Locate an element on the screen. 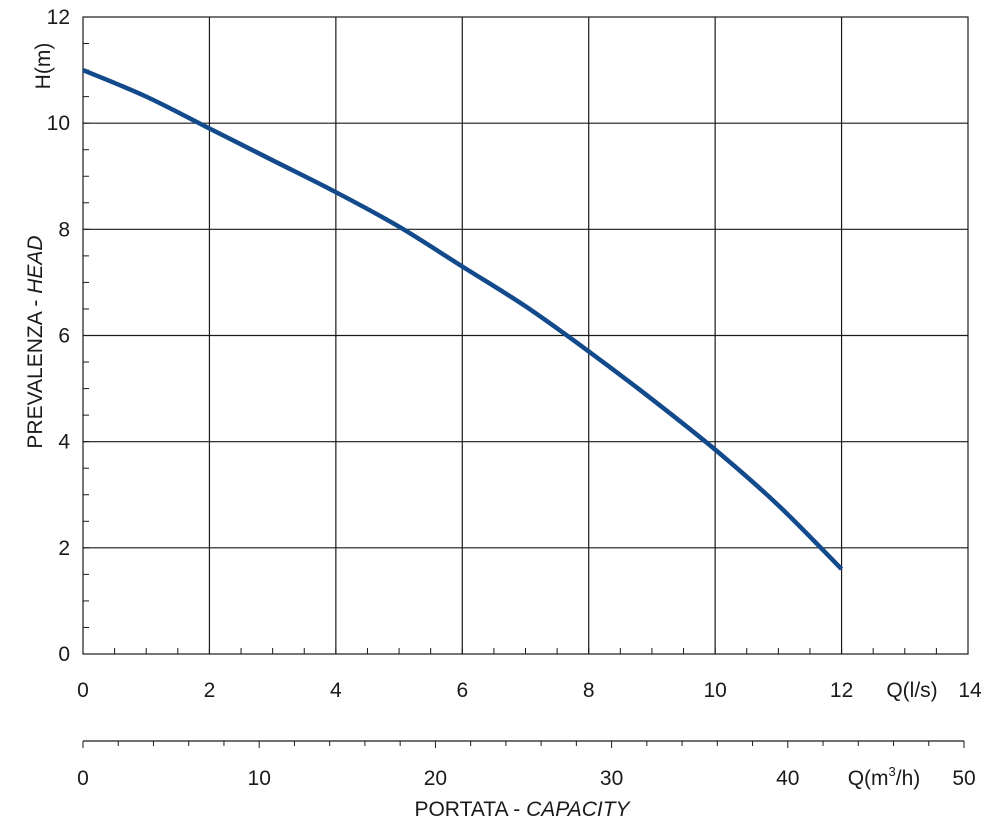  y-tick-labels: 0 2 4 6 8 10 12 is located at coordinates (59, 336).